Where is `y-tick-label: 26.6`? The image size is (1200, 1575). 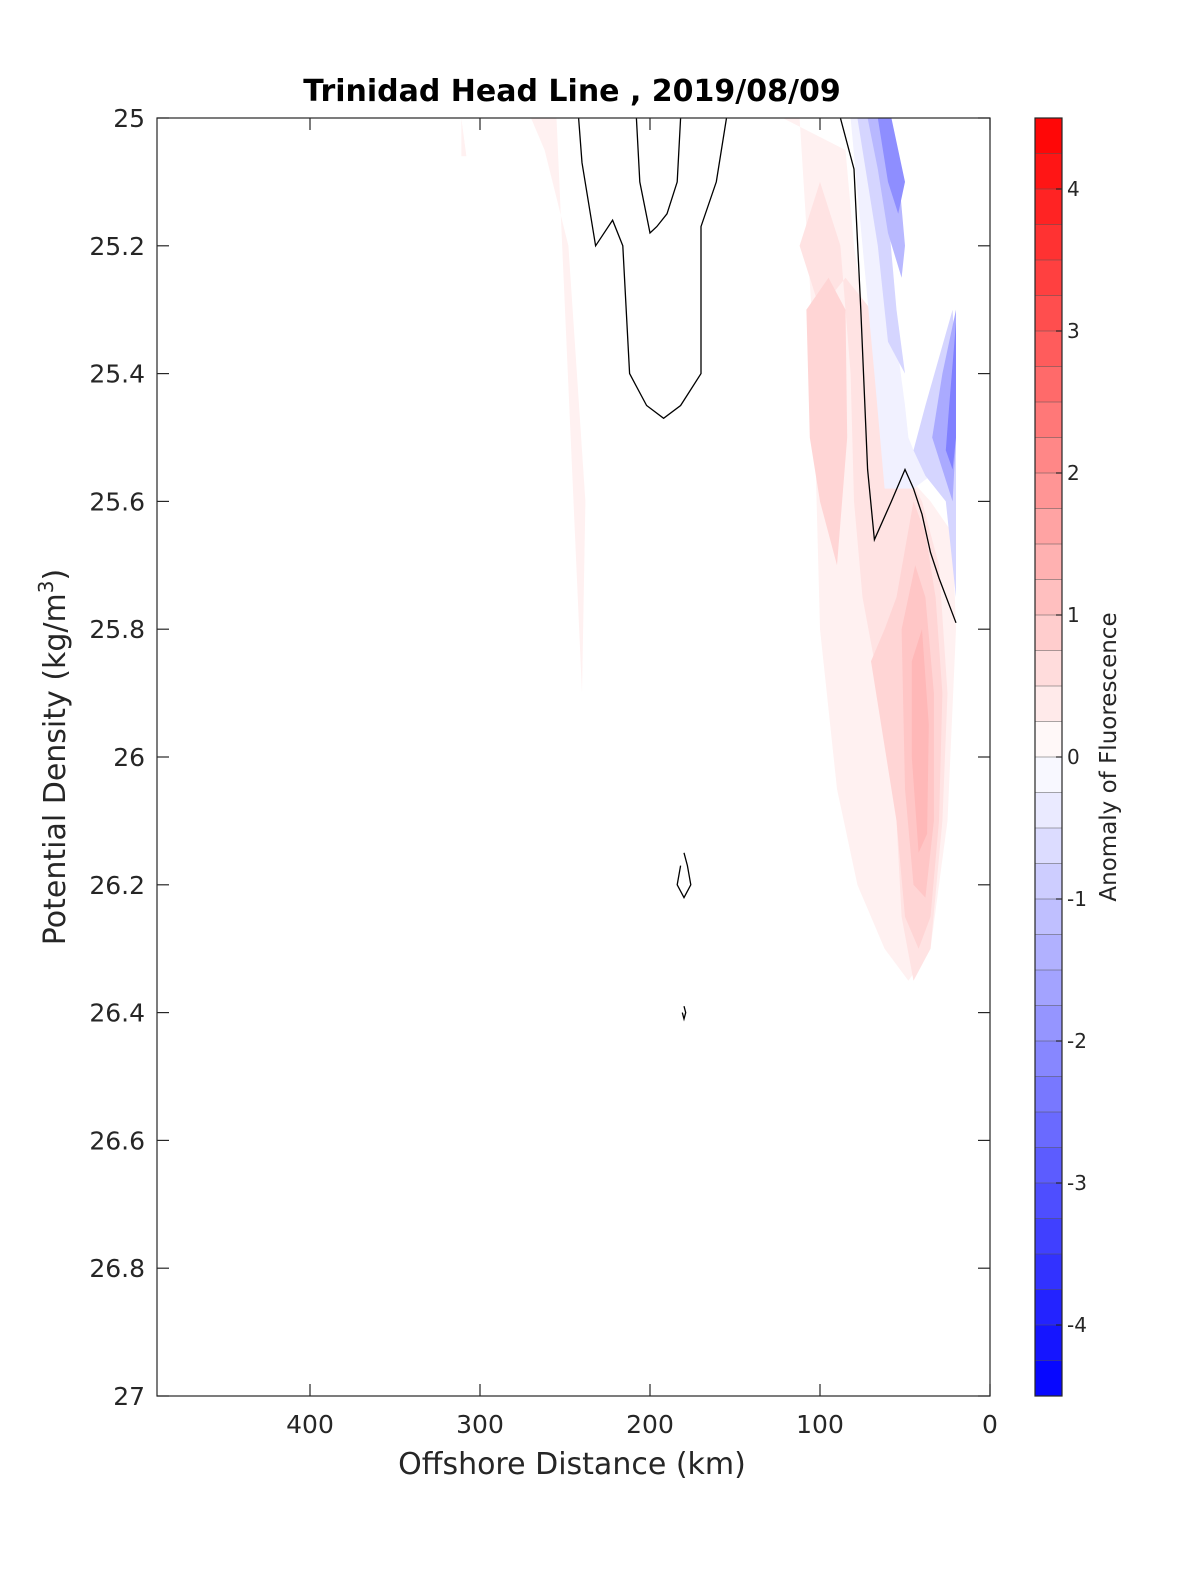 y-tick-label: 26.6 is located at coordinates (117, 1140).